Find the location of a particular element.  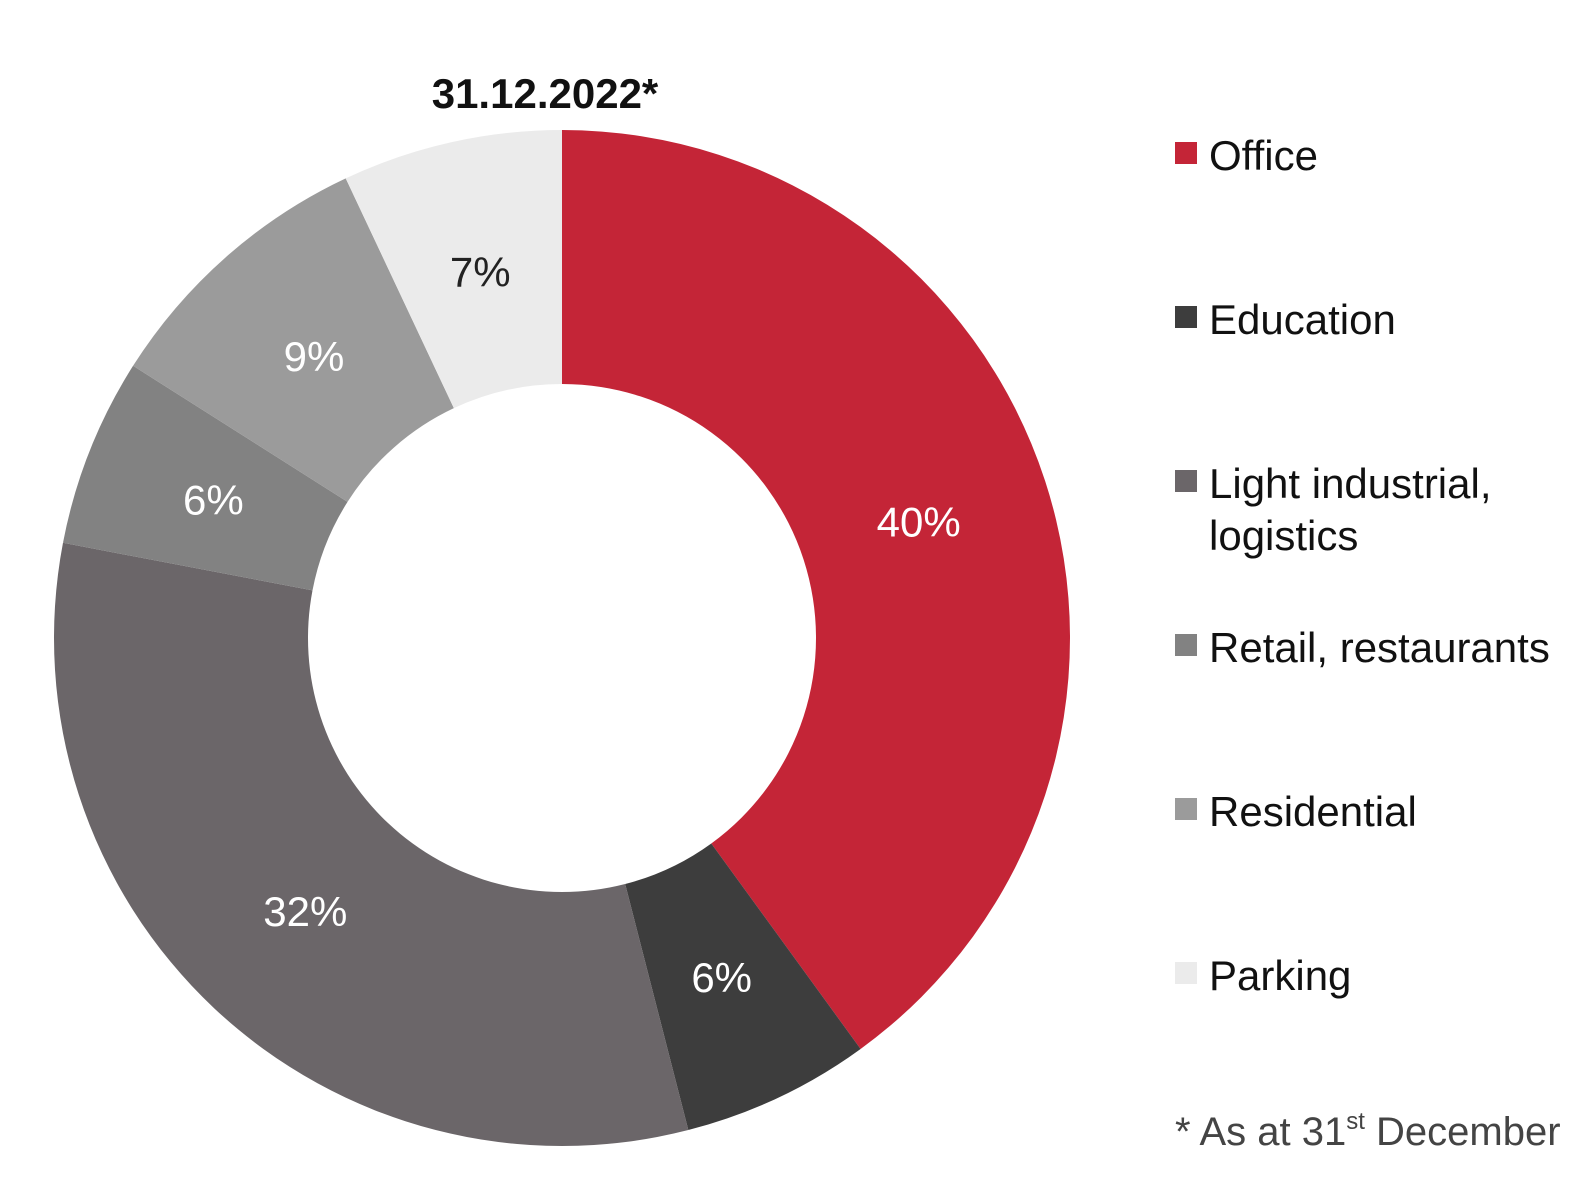

slice-label-residential: 9% is located at coordinates (314, 356).